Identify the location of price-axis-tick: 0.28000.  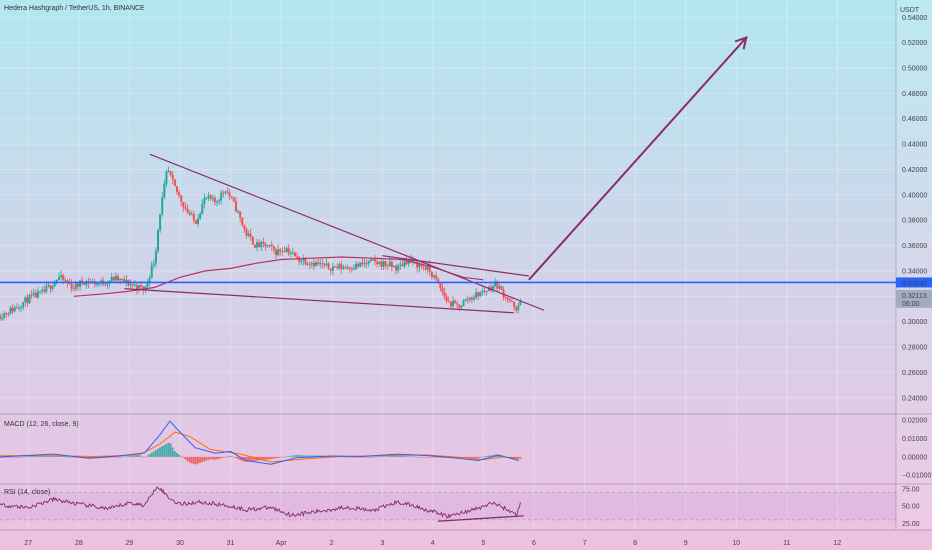
(914, 348).